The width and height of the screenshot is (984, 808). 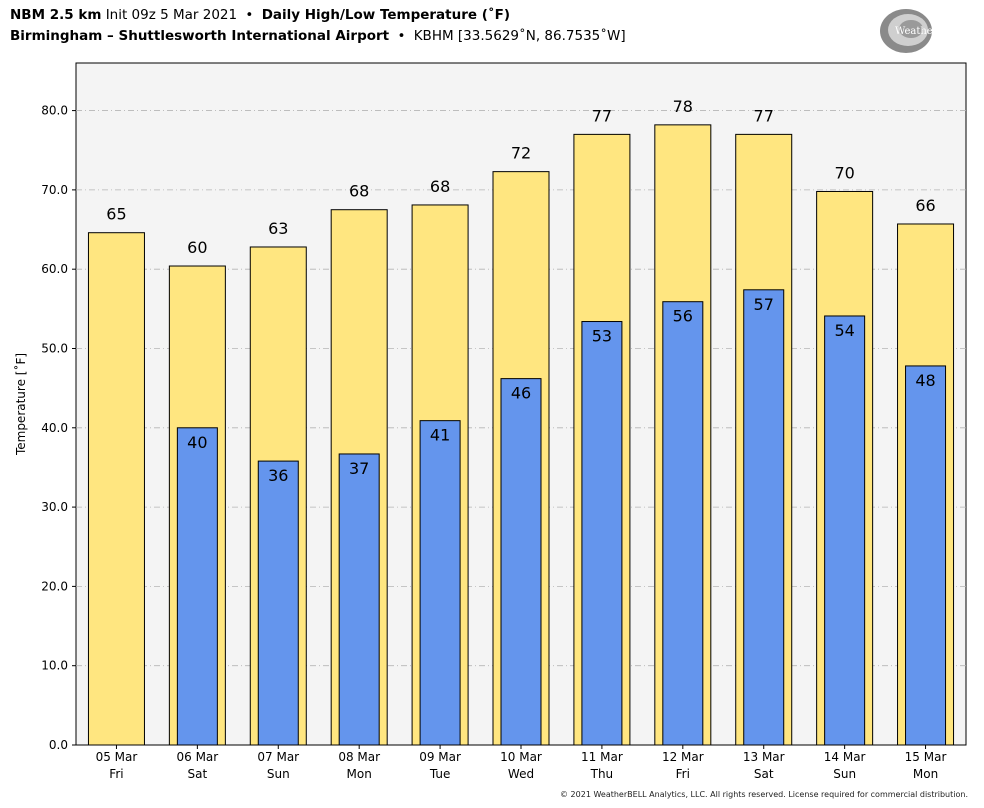 What do you see at coordinates (911, 29) in the screenshot?
I see `logo-swirl` at bounding box center [911, 29].